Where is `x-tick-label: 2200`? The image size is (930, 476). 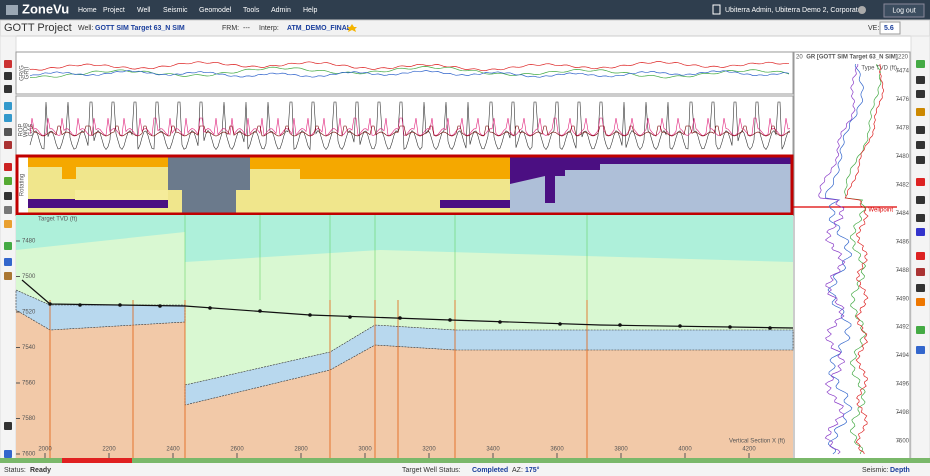
x-tick-label: 2200 is located at coordinates (109, 450).